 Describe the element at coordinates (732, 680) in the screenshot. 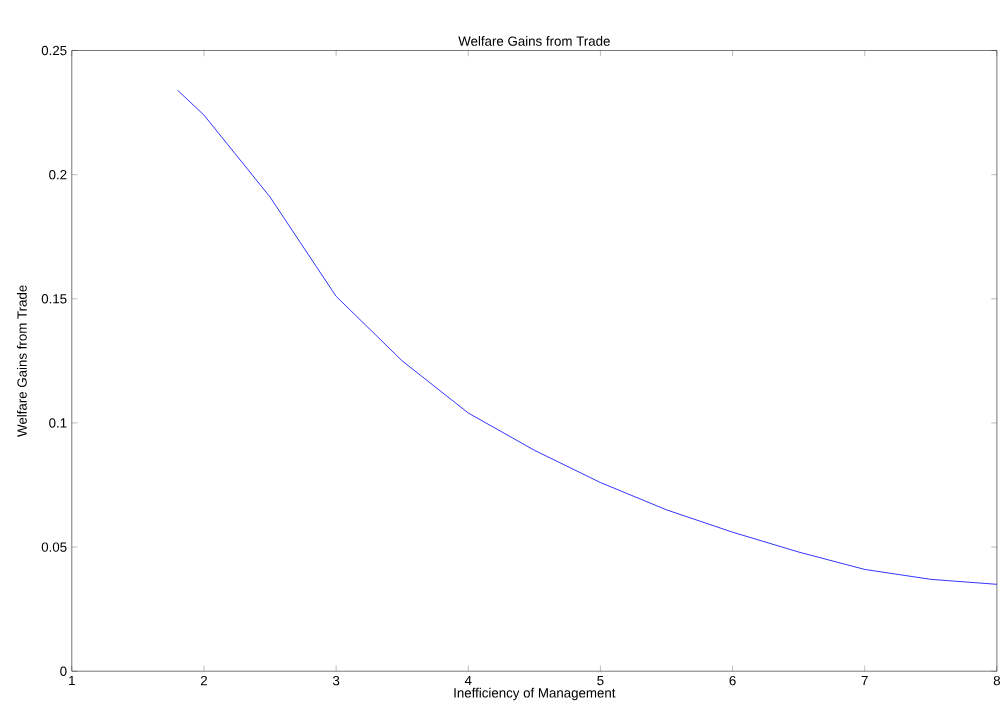

I see `x-tick-label: 6` at that location.